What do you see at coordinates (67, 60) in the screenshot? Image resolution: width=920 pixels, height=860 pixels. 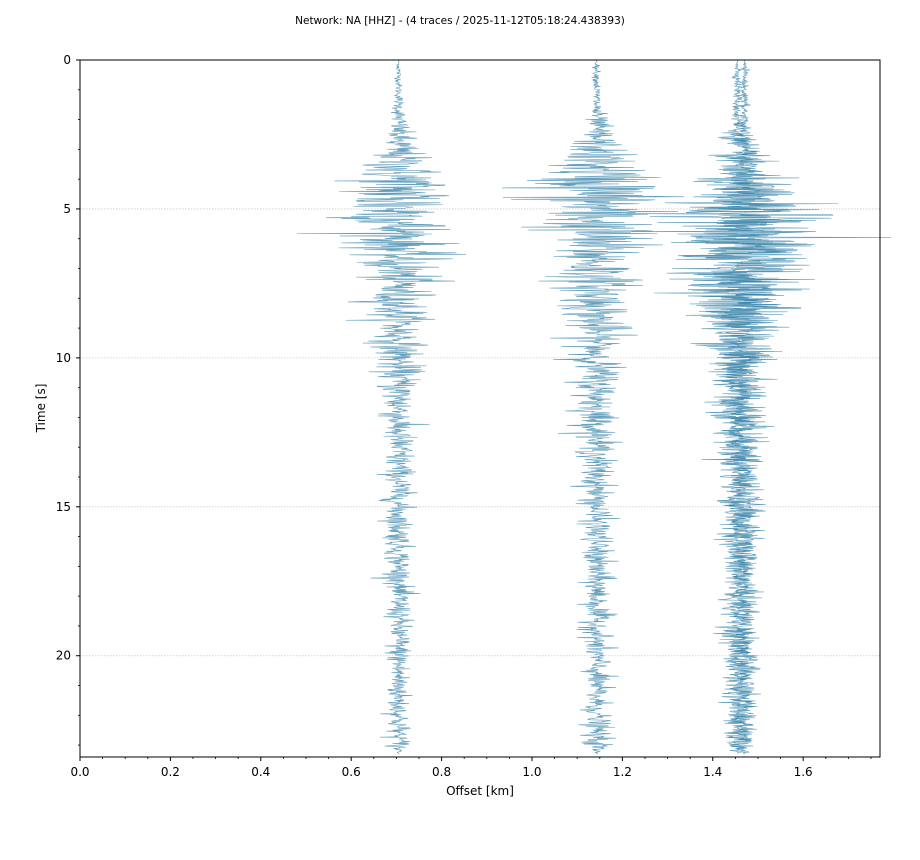 I see `y-tick-label: 0` at bounding box center [67, 60].